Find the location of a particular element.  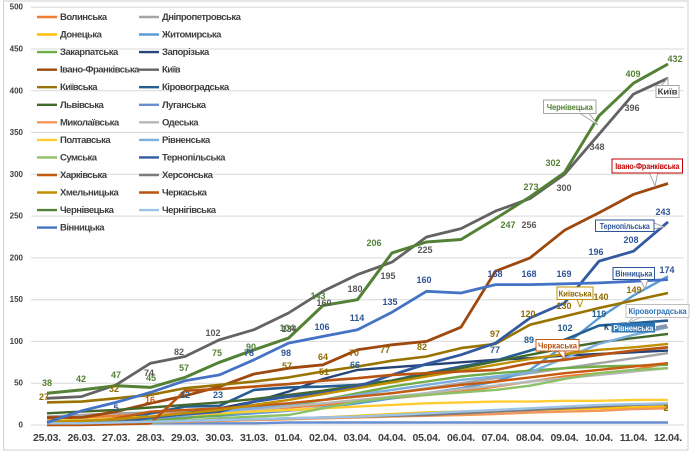

svg-text: 57 is located at coordinates (287, 366).